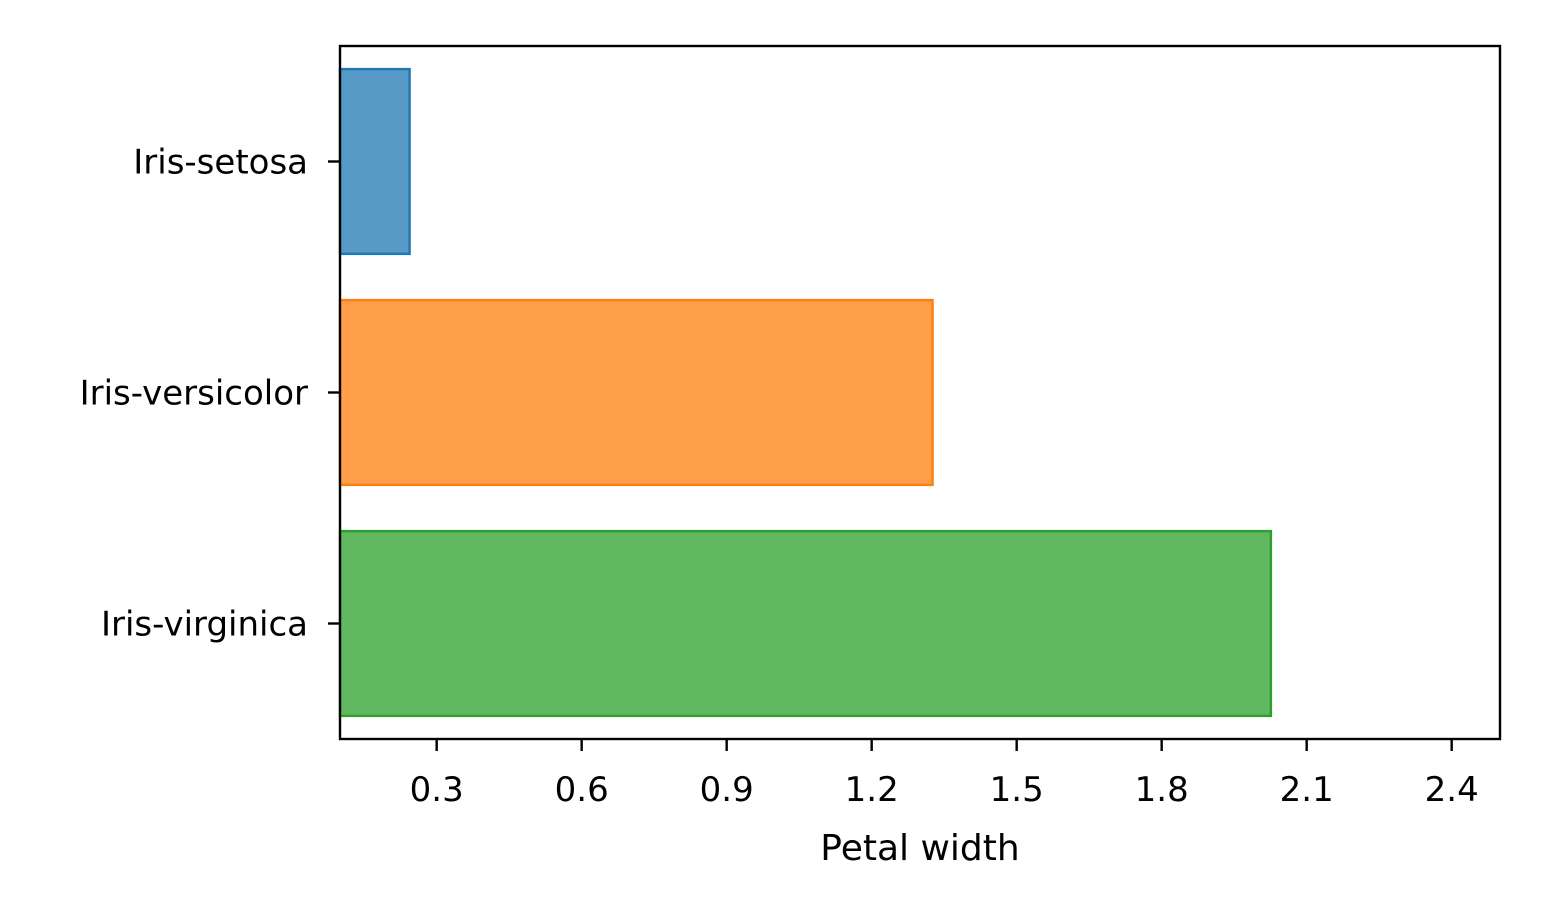 This screenshot has height=899, width=1564. I want to click on y-tick-label: Iris-virginica, so click(204, 625).